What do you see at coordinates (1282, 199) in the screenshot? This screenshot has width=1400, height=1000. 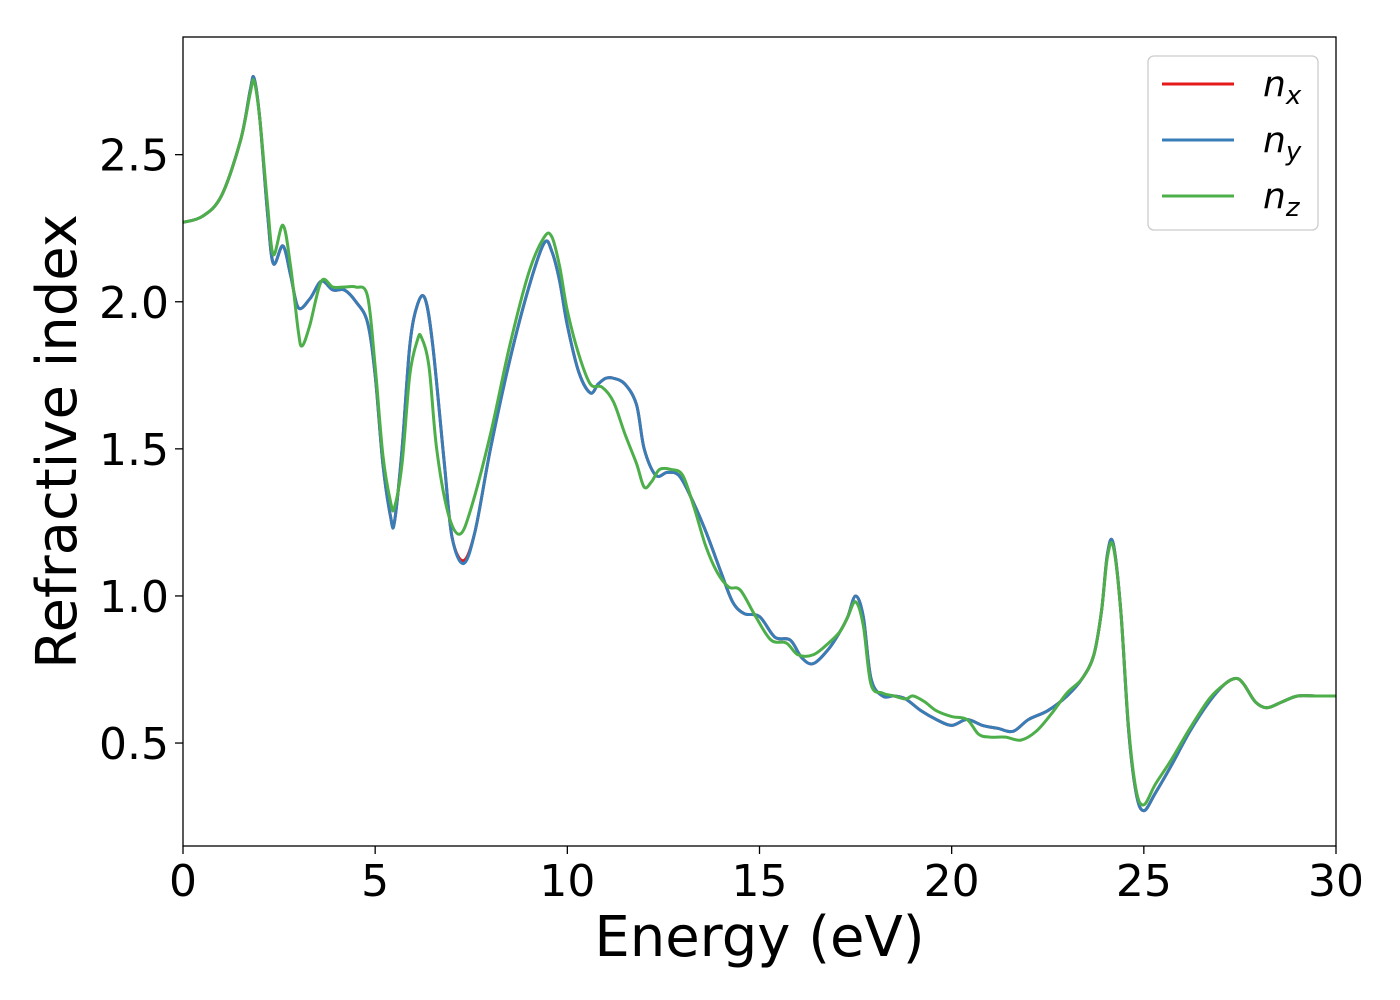 I see `legend-label-z: nz` at bounding box center [1282, 199].